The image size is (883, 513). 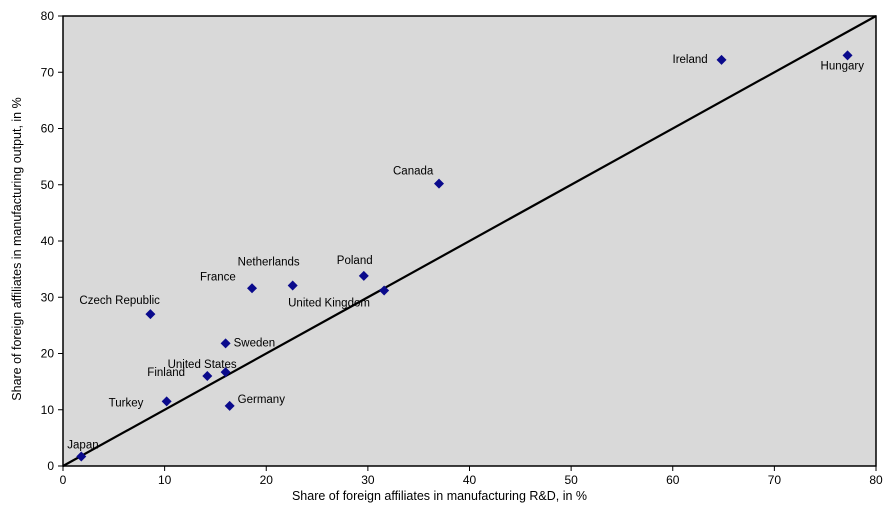 I want to click on data-point-label: Germany, so click(x=262, y=400).